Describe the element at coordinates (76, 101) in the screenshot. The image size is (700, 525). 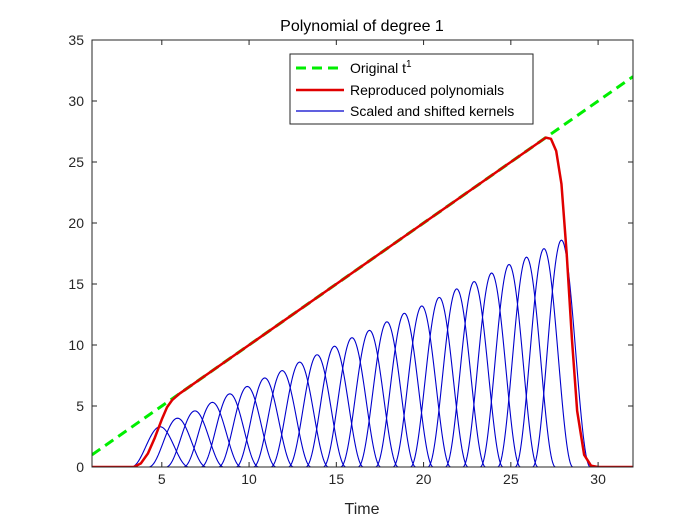
I see `y-tick-label: 30` at that location.